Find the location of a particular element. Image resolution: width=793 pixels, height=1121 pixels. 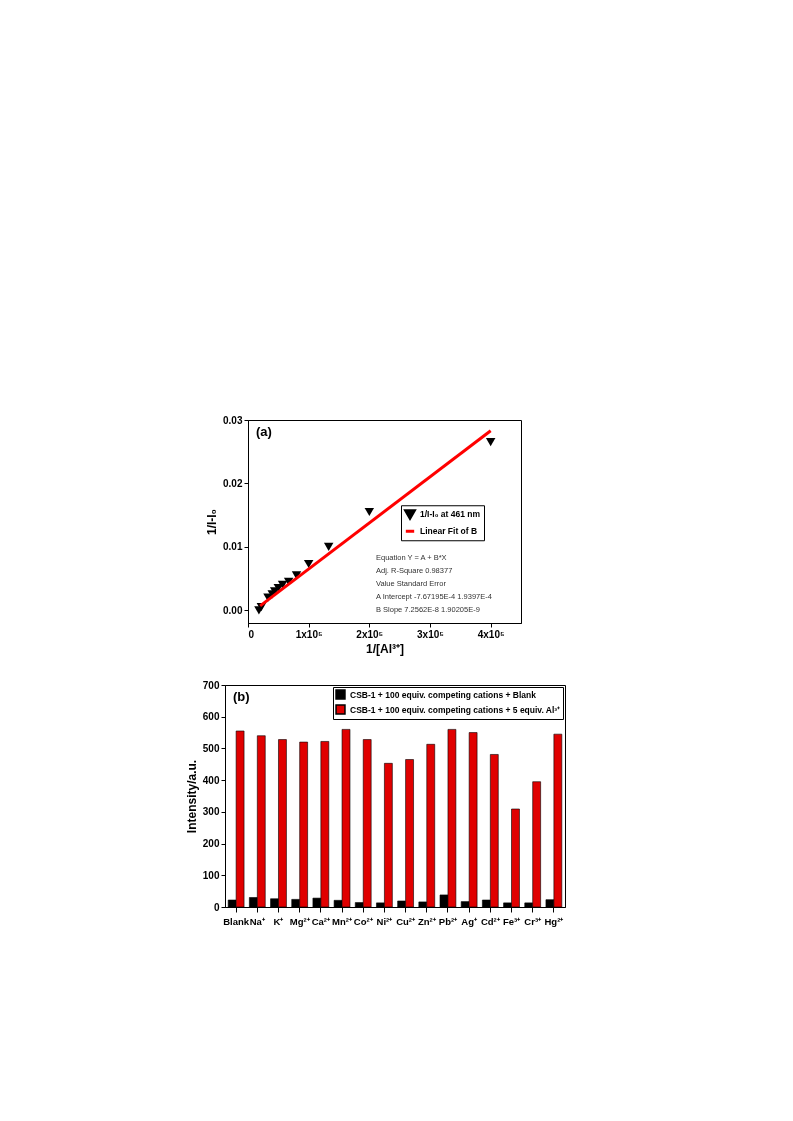

y-tick-label: 100 is located at coordinates (211, 875).